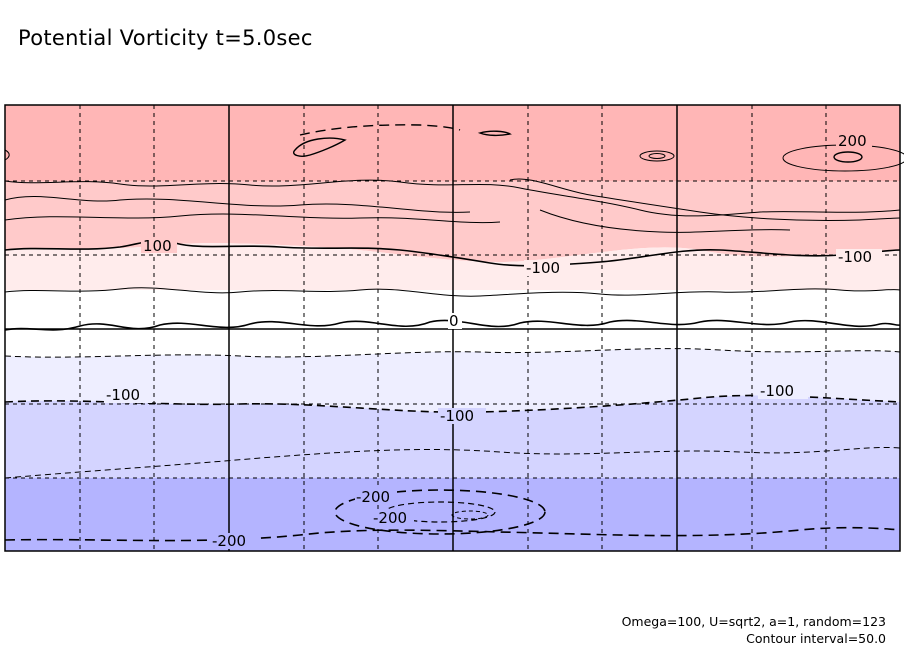 This screenshot has height=654, width=904. Describe the element at coordinates (452, 353) in the screenshot. I see `contour-minus50` at that location.